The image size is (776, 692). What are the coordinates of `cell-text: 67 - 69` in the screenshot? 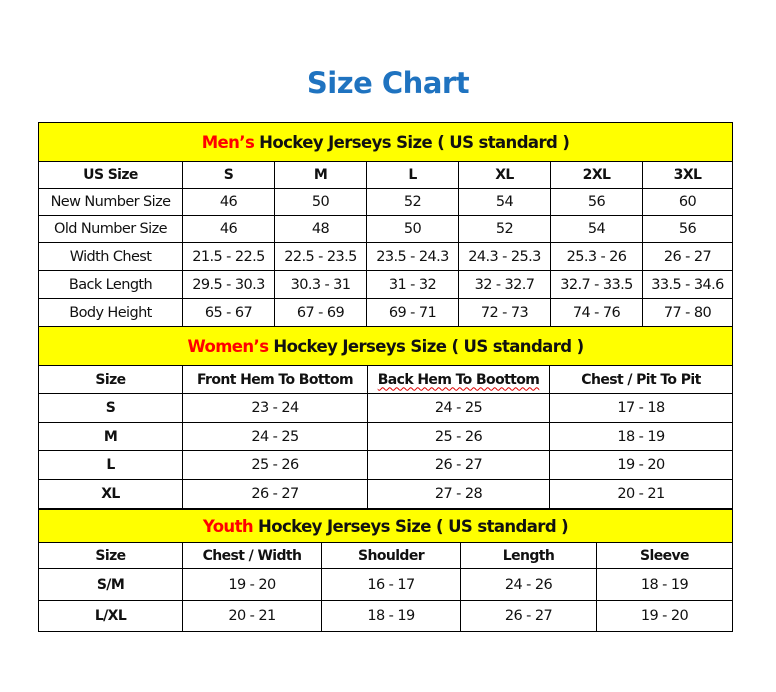 It's located at (320, 312).